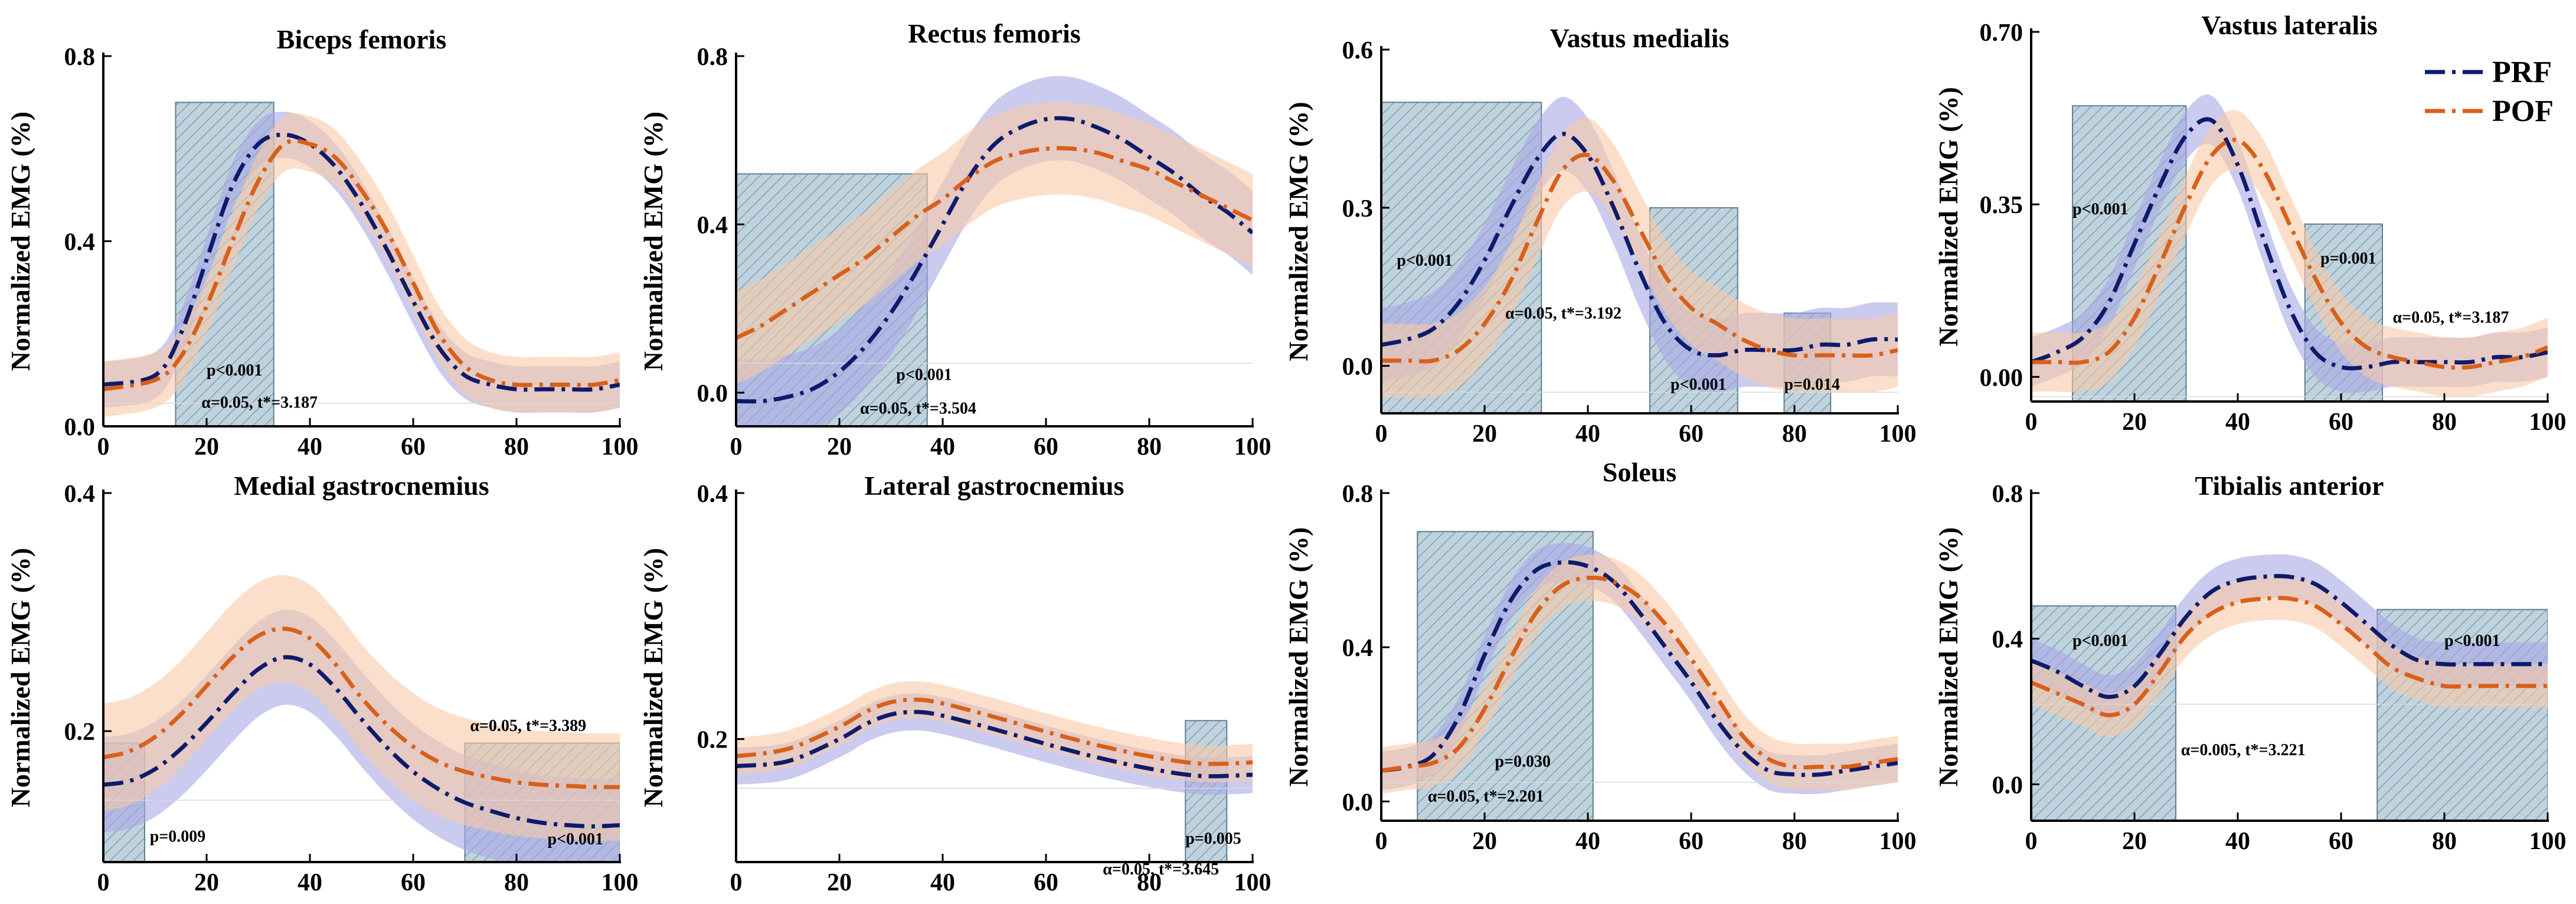 This screenshot has height=904, width=2576. I want to click on panel-title: Vastus medialis, so click(1640, 38).